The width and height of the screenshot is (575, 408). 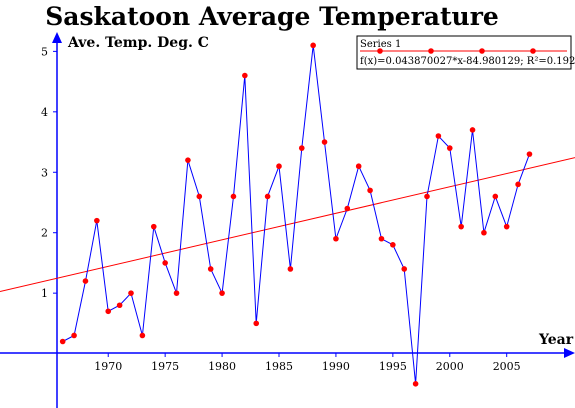 What do you see at coordinates (57, 37) in the screenshot?
I see `y-axis-arrow-icon` at bounding box center [57, 37].